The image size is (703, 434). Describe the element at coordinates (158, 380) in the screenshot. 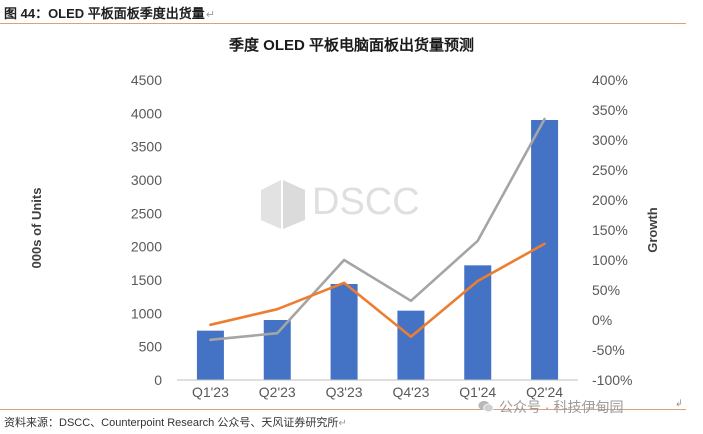

I see `left-tick-label: 0` at that location.